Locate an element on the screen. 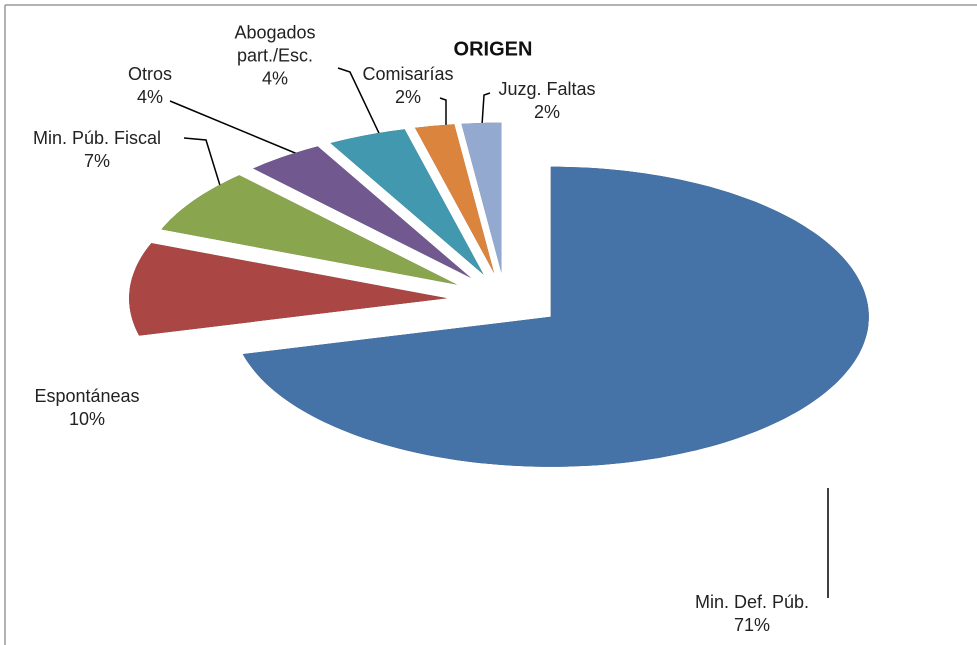 The width and height of the screenshot is (977, 645). category-label: Comisarías is located at coordinates (408, 74).